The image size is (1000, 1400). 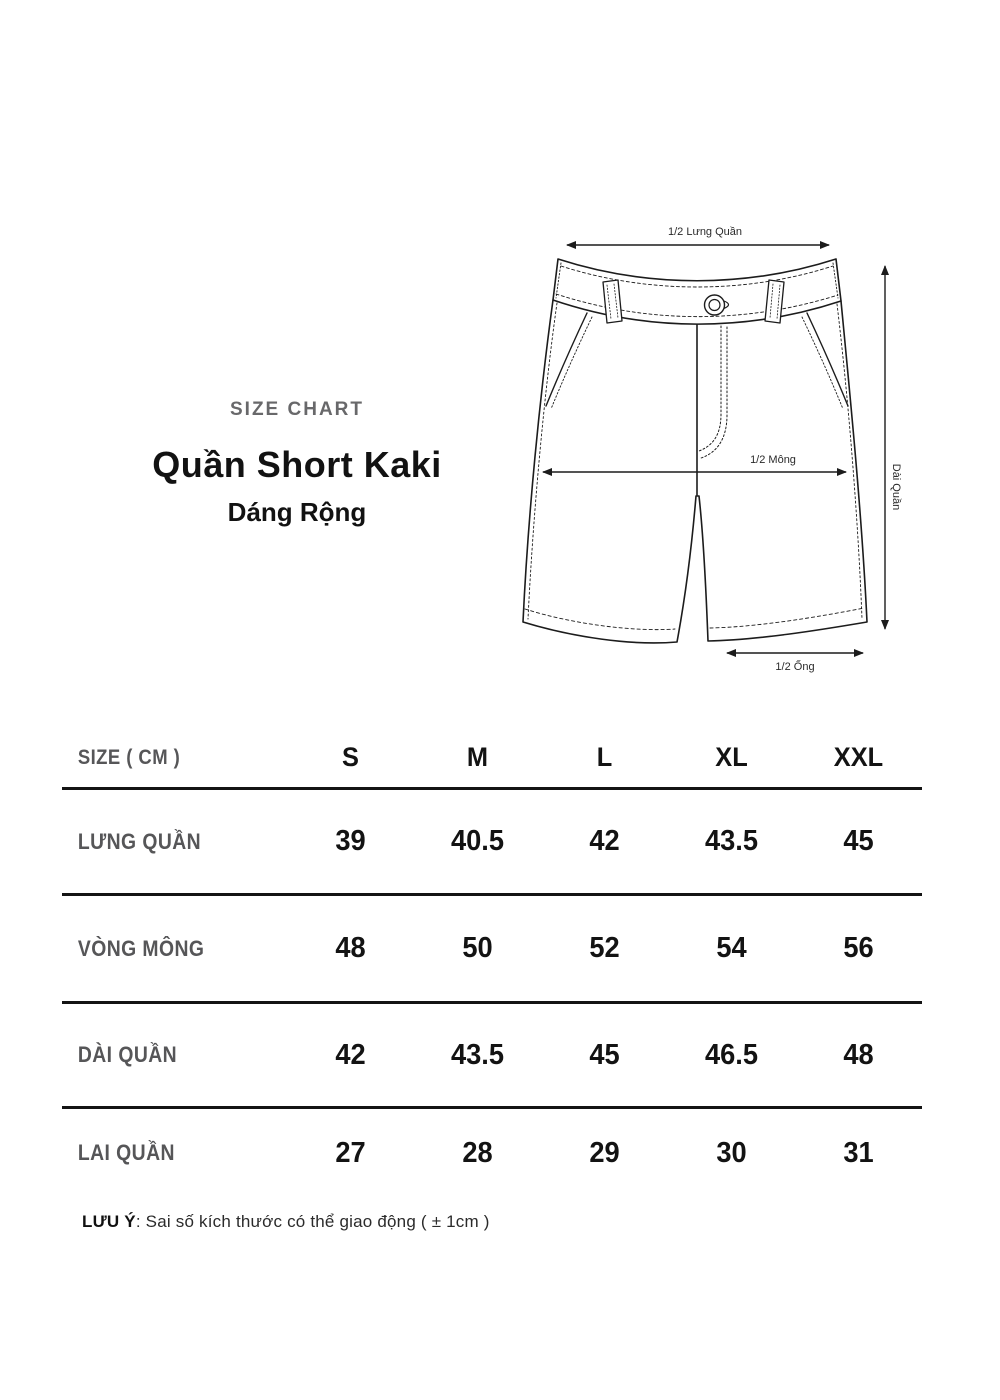 What do you see at coordinates (297, 409) in the screenshot?
I see `eyebrow-size-chart: SIZE CHART` at bounding box center [297, 409].